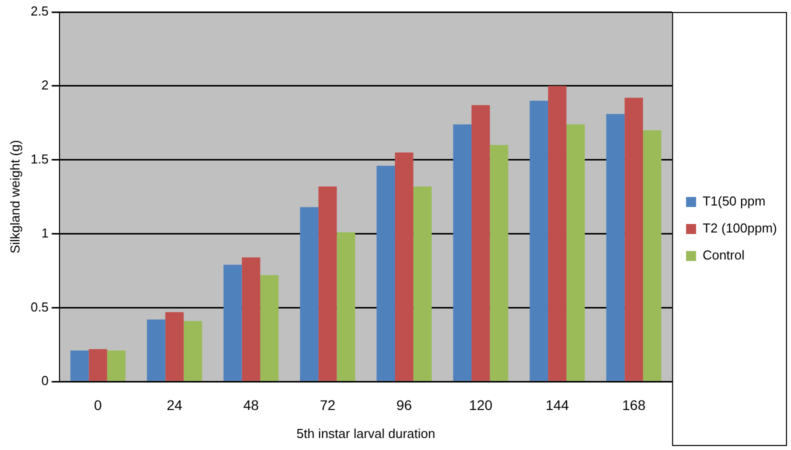 This screenshot has width=791, height=450. What do you see at coordinates (14, 197) in the screenshot?
I see `y-axis-title: Silkgland weight (g)` at bounding box center [14, 197].